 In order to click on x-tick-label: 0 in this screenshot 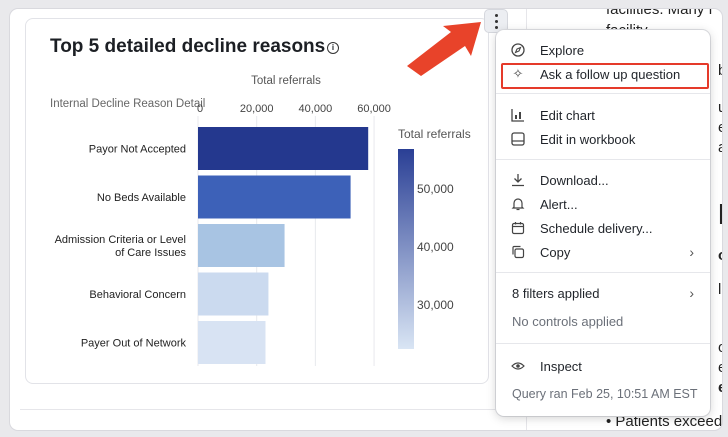, I will do `click(200, 109)`.